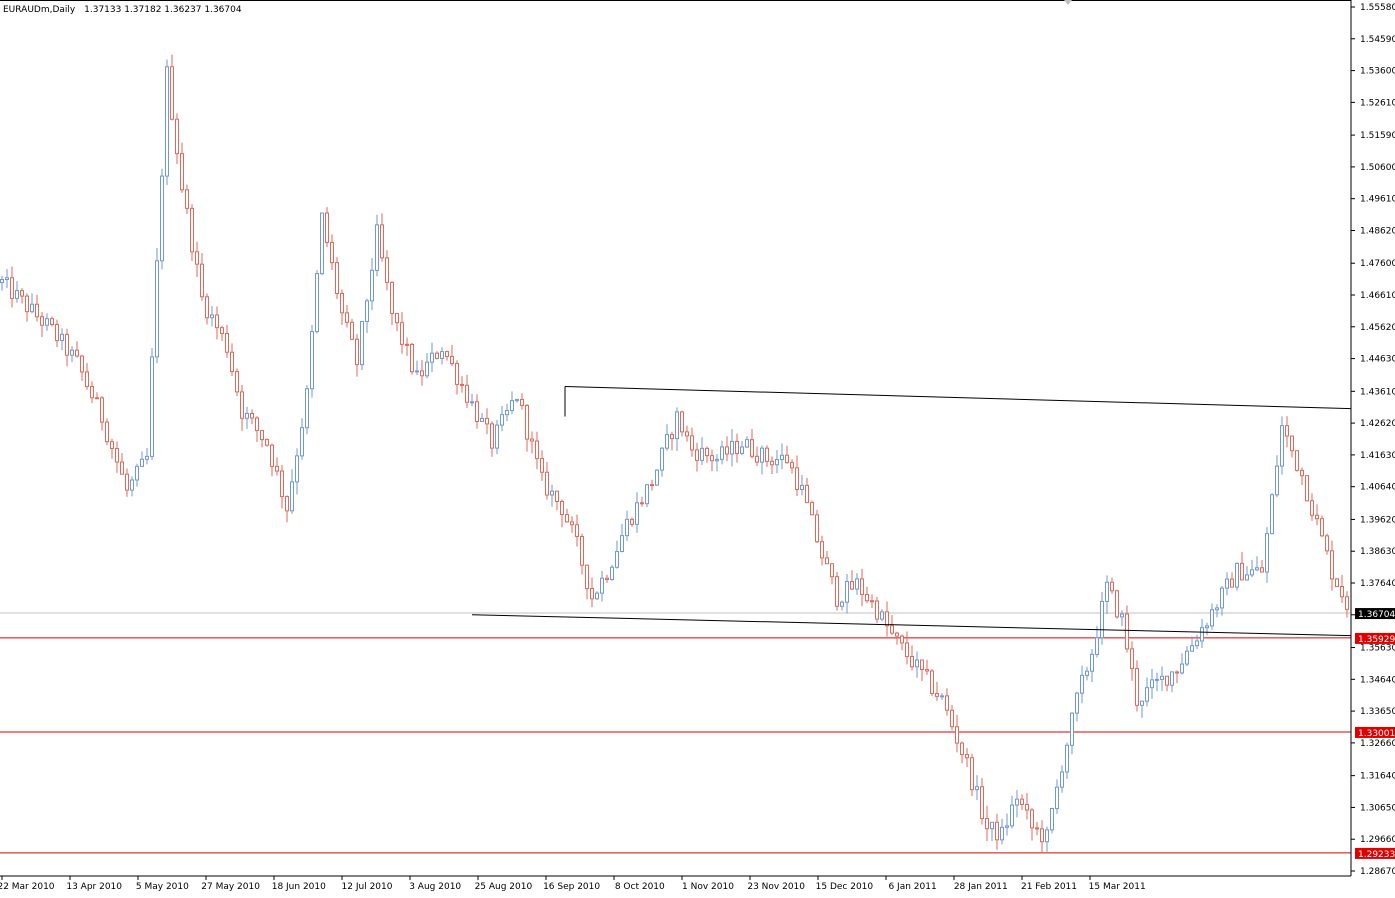 Image resolution: width=1395 pixels, height=898 pixels. What do you see at coordinates (1049, 887) in the screenshot?
I see `x-tick-label: 21 Feb 2011` at bounding box center [1049, 887].